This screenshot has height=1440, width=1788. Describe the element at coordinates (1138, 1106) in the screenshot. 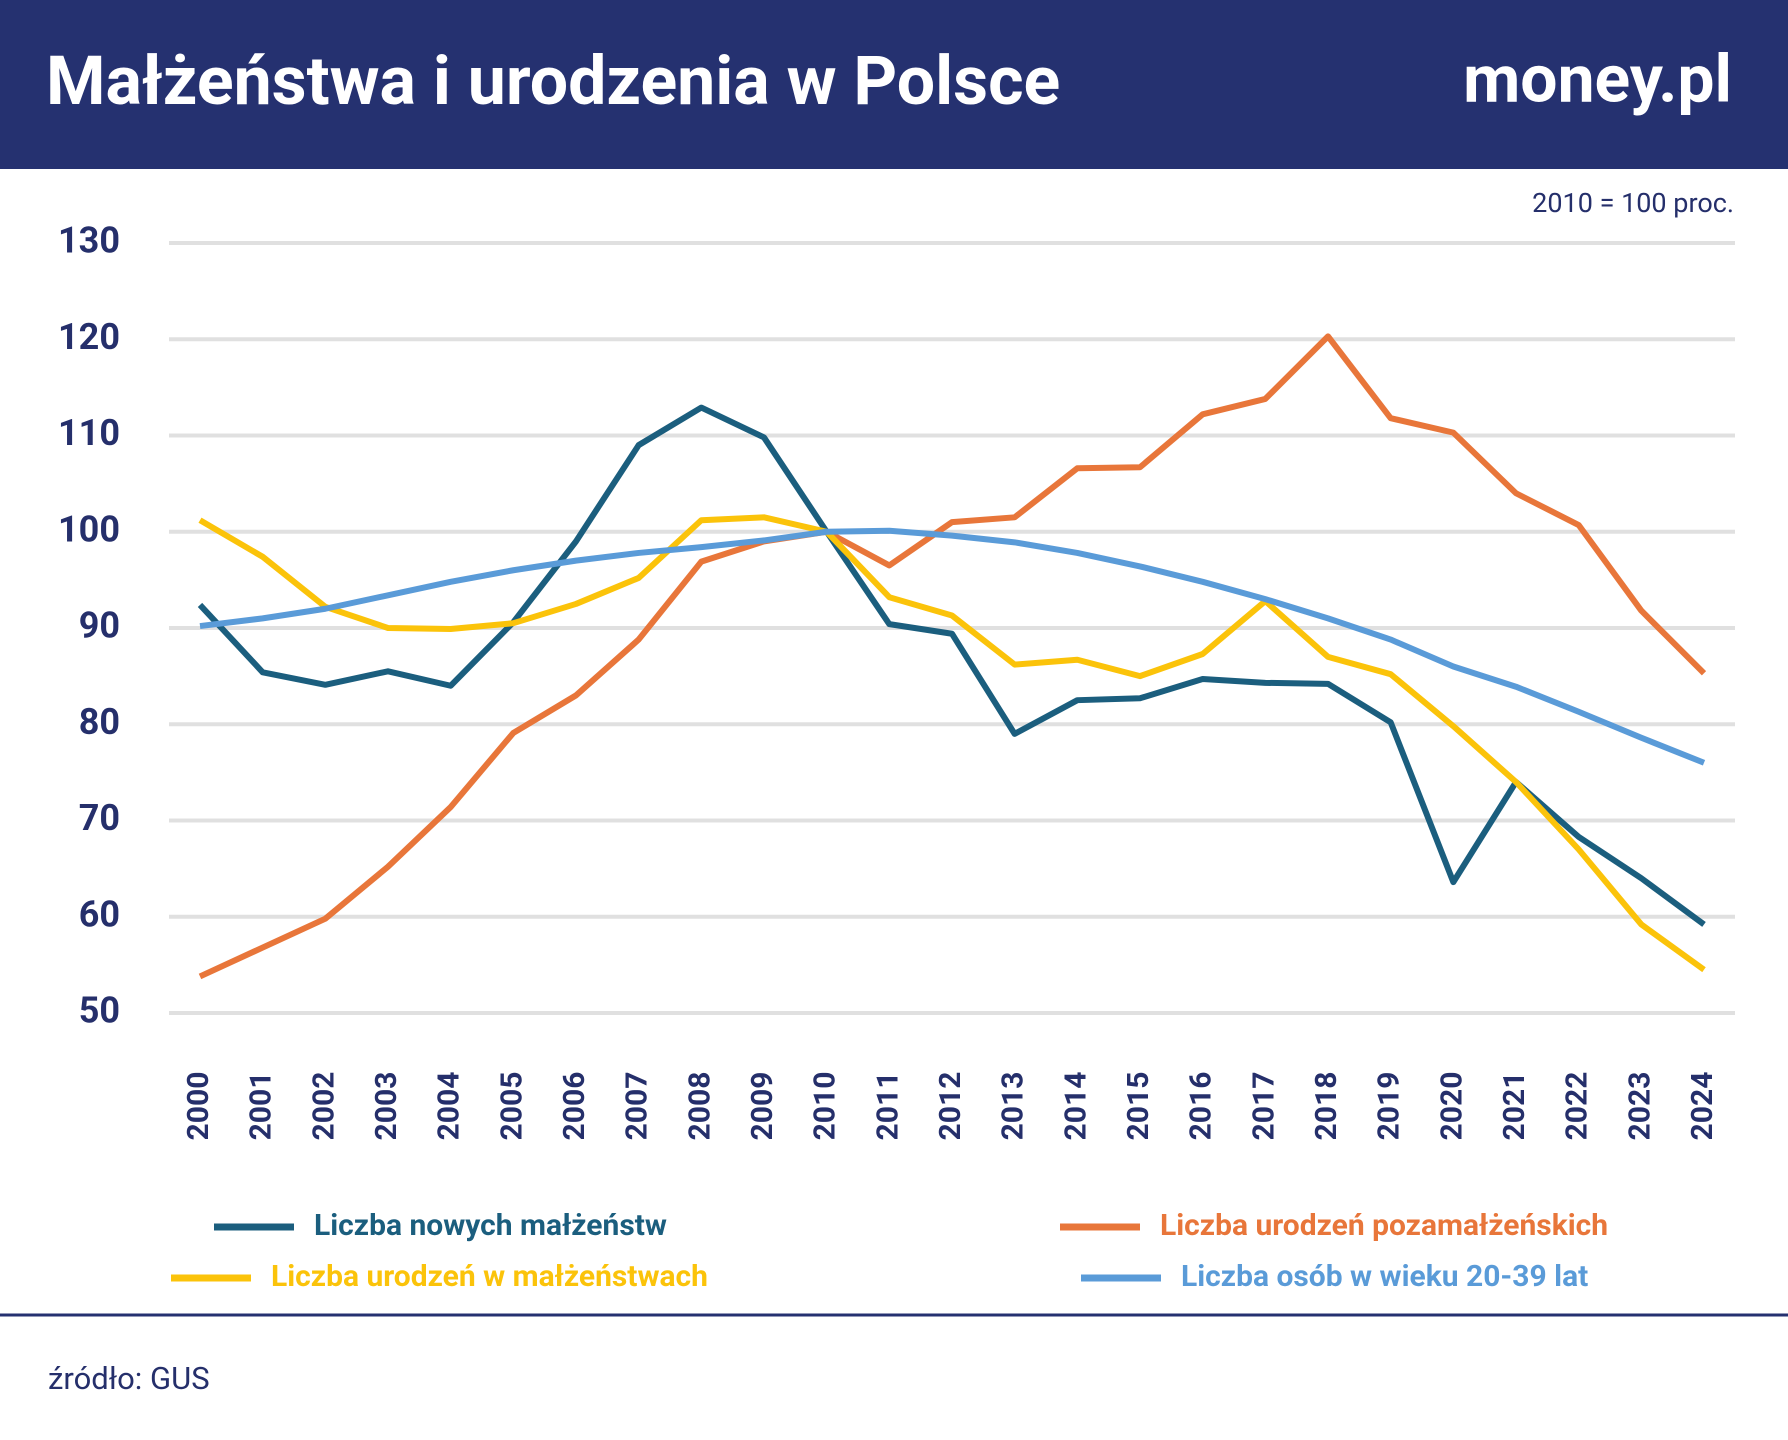

I see `x-tick-label: 2015` at that location.